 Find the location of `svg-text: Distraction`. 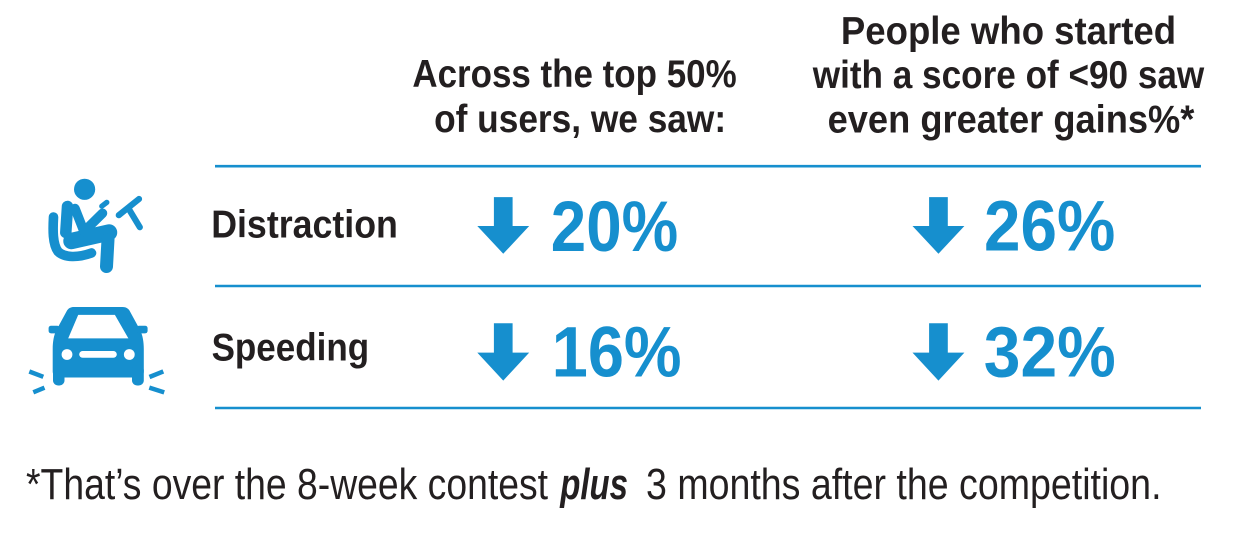

svg-text: Distraction is located at coordinates (304, 225).